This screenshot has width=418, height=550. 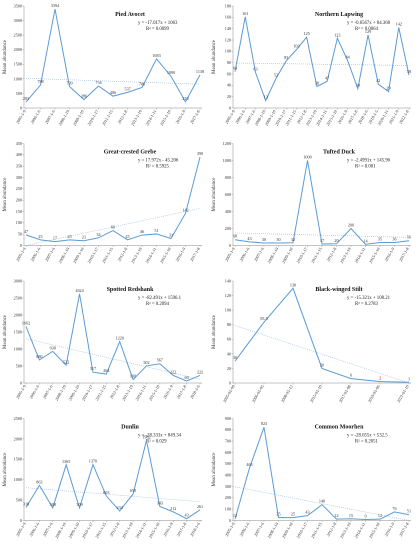 What do you see at coordinates (156, 442) in the screenshot?
I see `r-squared: R² = 0.029` at bounding box center [156, 442].